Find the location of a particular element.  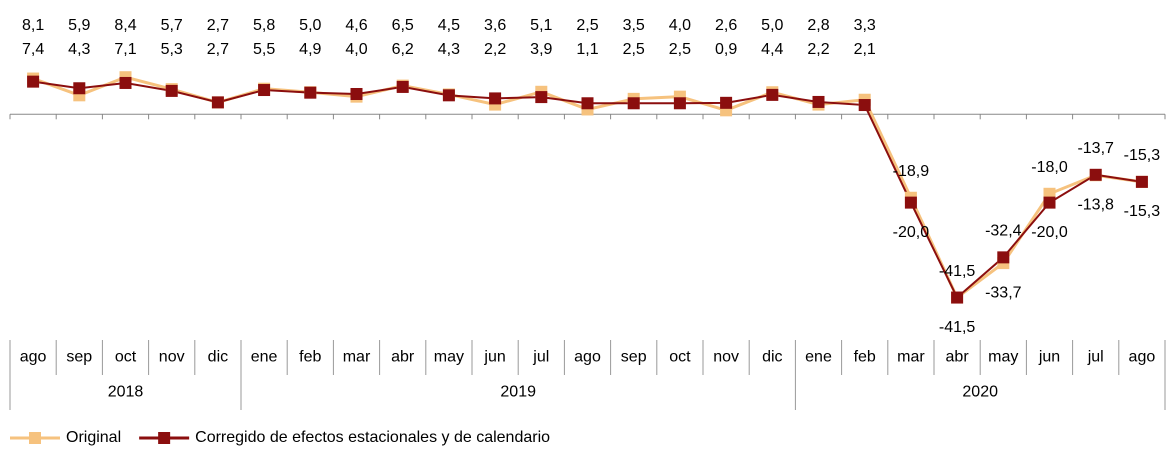

data-label: 8,4 is located at coordinates (125, 25).